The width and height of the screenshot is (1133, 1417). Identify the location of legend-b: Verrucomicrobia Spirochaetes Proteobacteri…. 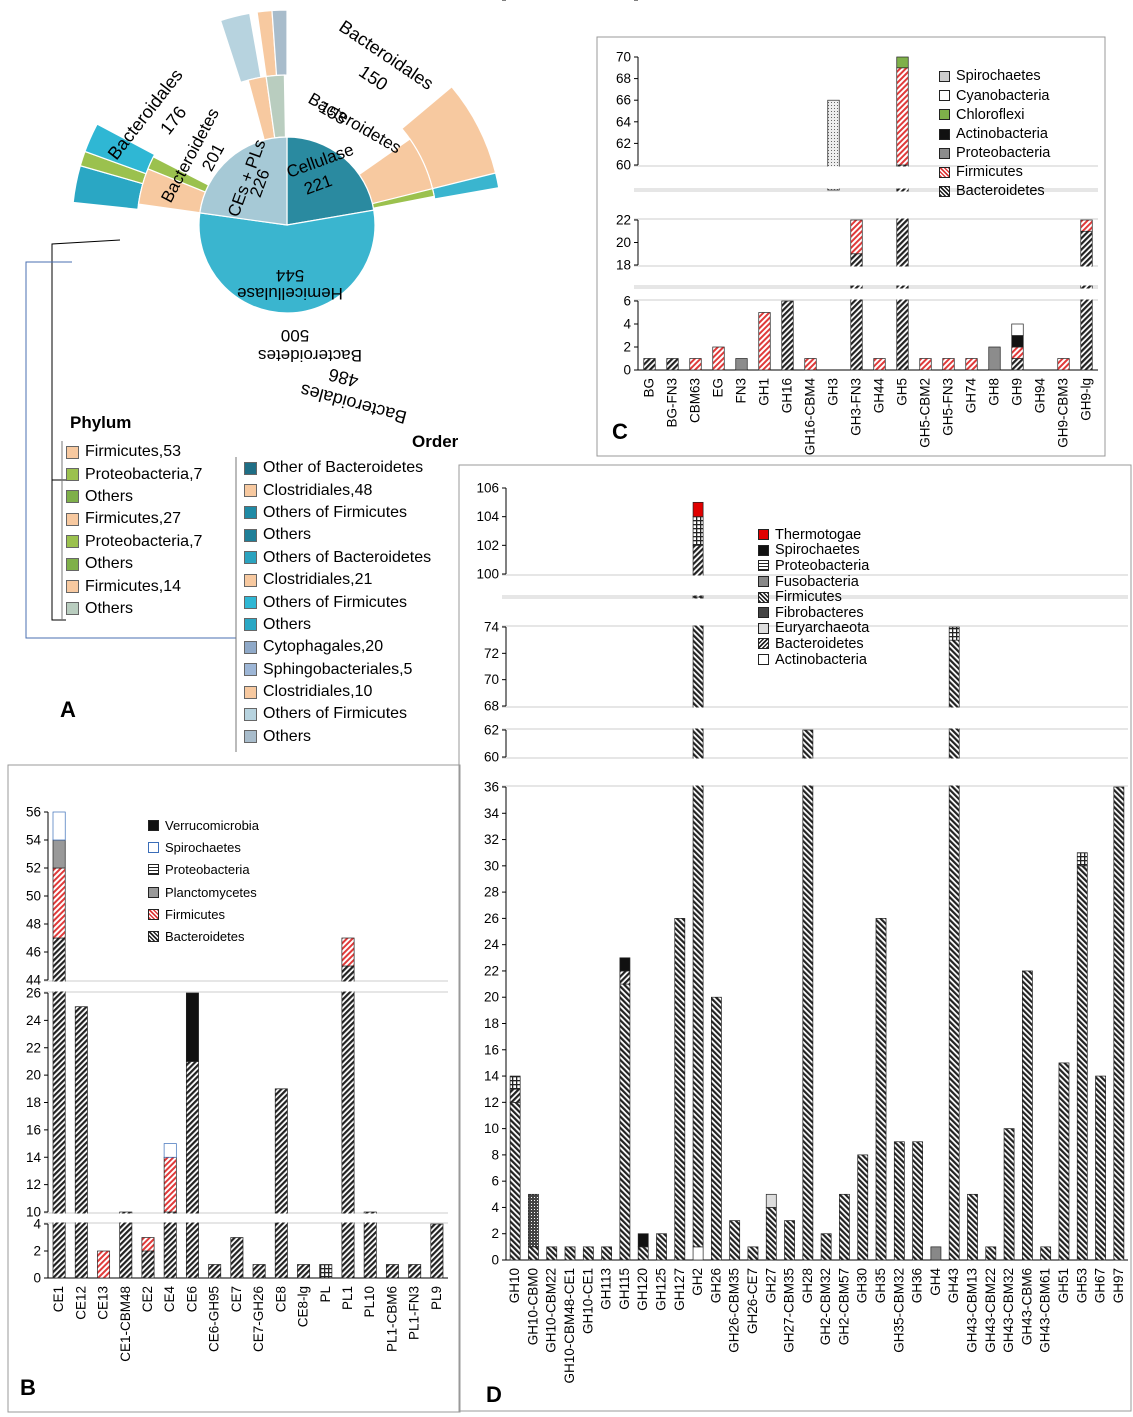
(203, 881).